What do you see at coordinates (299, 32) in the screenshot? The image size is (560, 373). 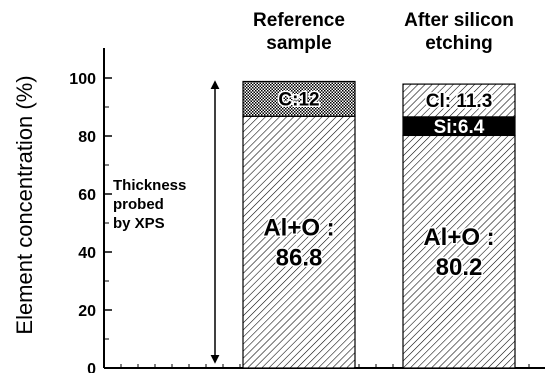 I see `category-label: Reference sample` at bounding box center [299, 32].